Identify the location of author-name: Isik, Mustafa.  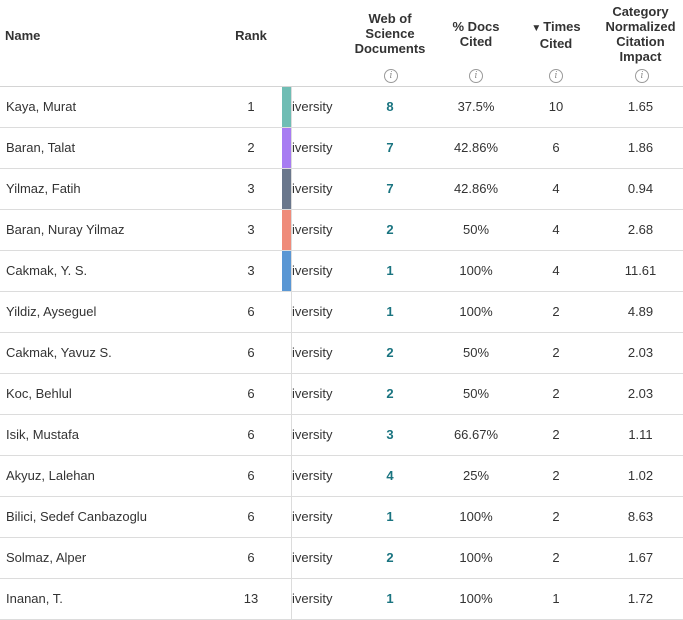
(42, 434).